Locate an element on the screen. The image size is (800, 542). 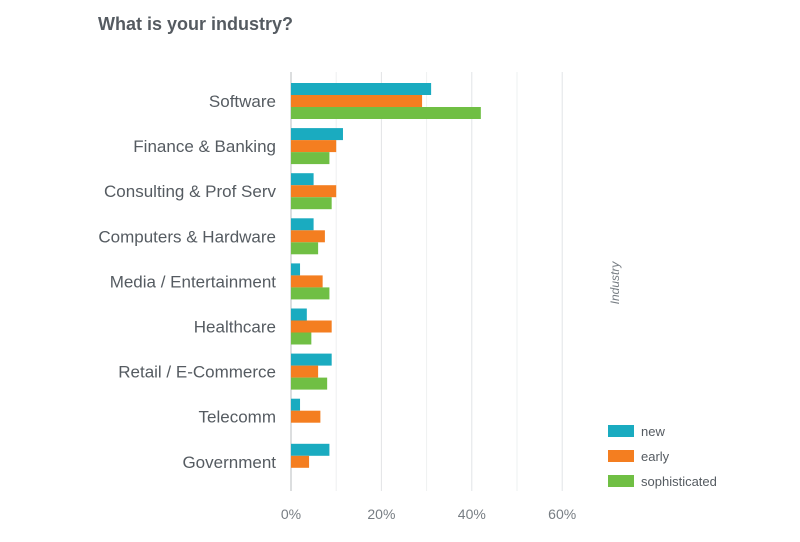
x-tick-label: 60% is located at coordinates (562, 514).